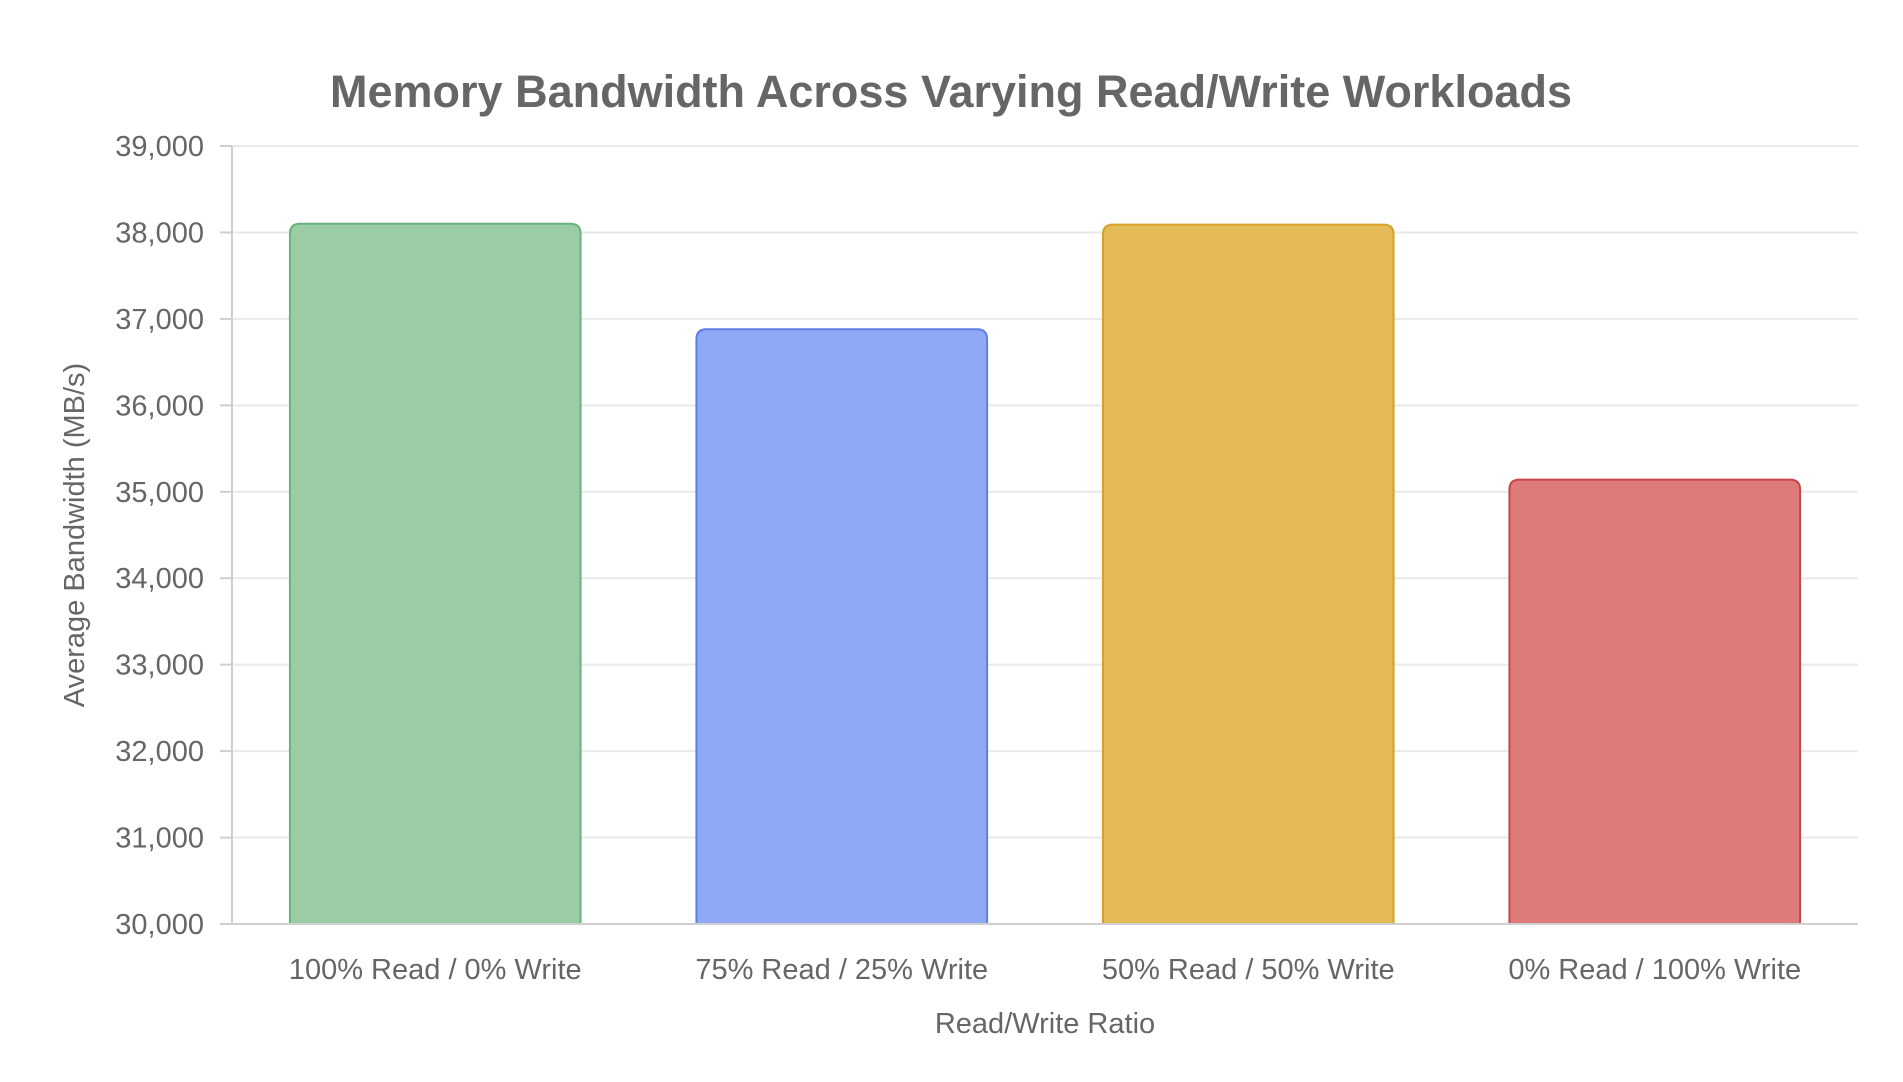  What do you see at coordinates (159, 925) in the screenshot?
I see `y-tick-label: 30,000` at bounding box center [159, 925].